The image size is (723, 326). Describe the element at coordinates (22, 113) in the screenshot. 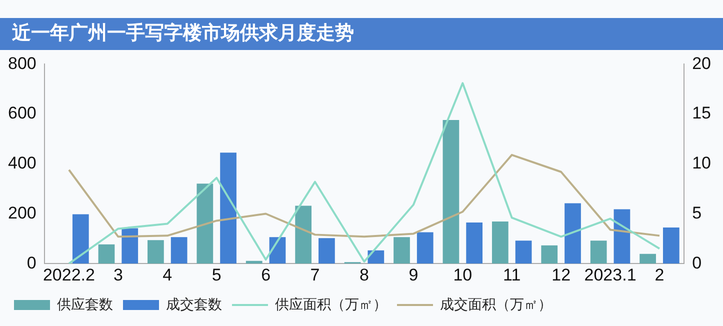

I see `y-tick-label: 600` at that location.